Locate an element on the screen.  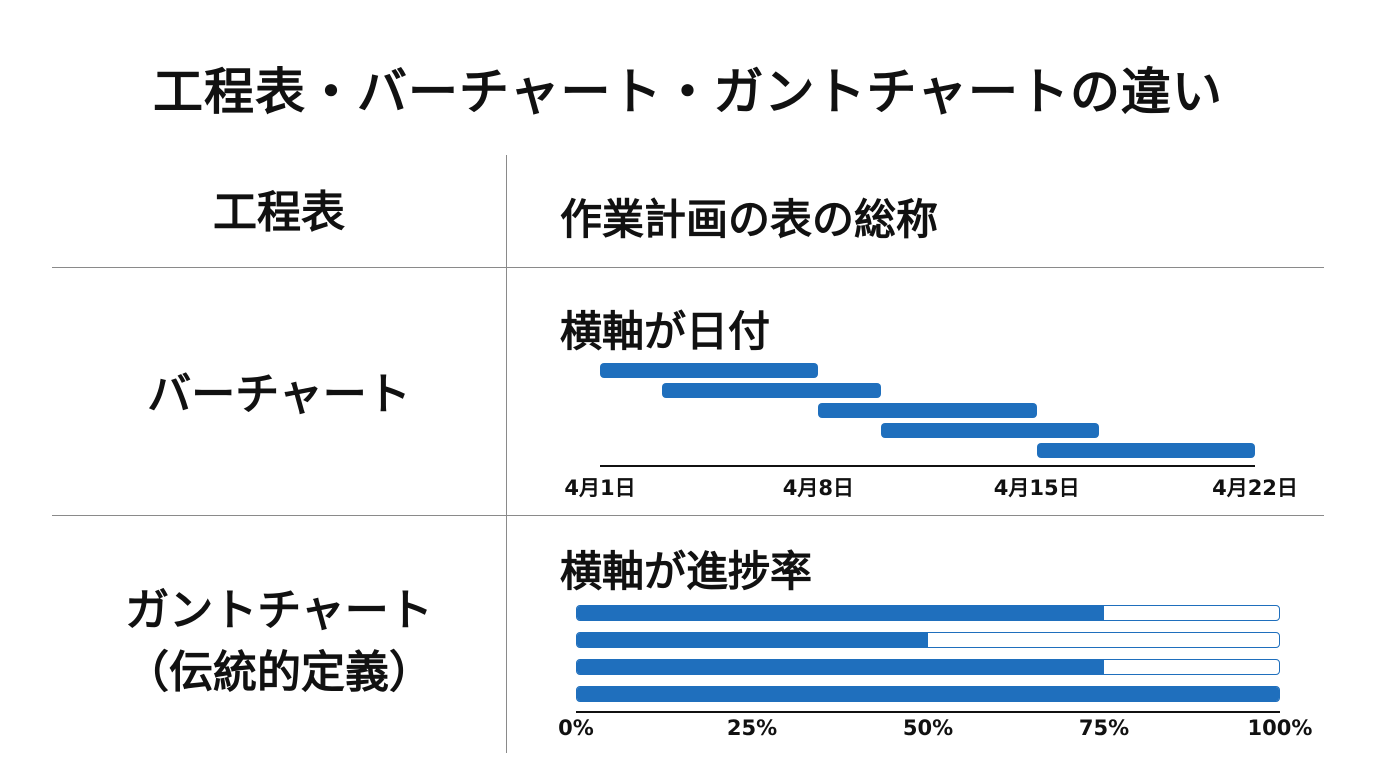
column-divider is located at coordinates (506, 454).